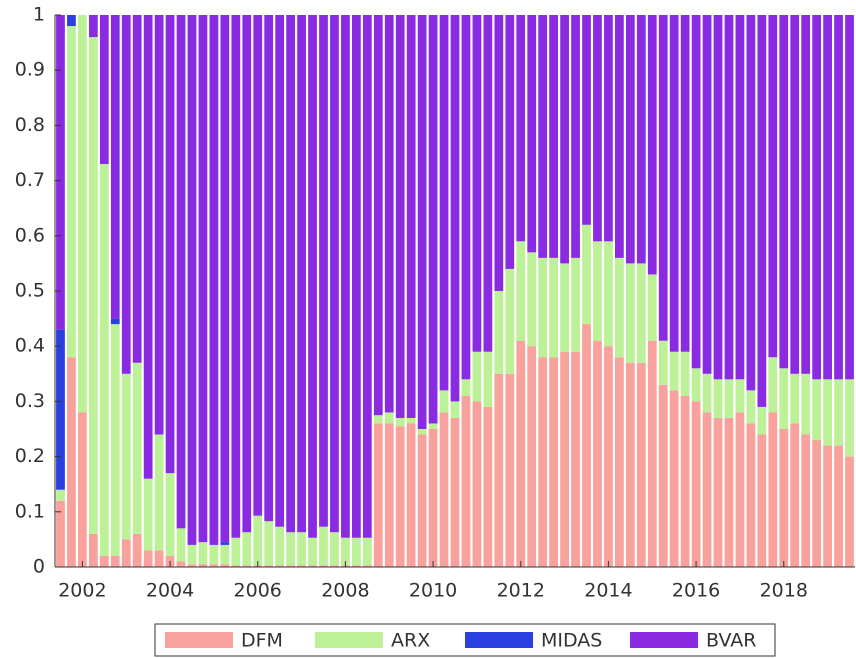 The width and height of the screenshot is (856, 658). I want to click on y-tick-label: 1, so click(39, 15).